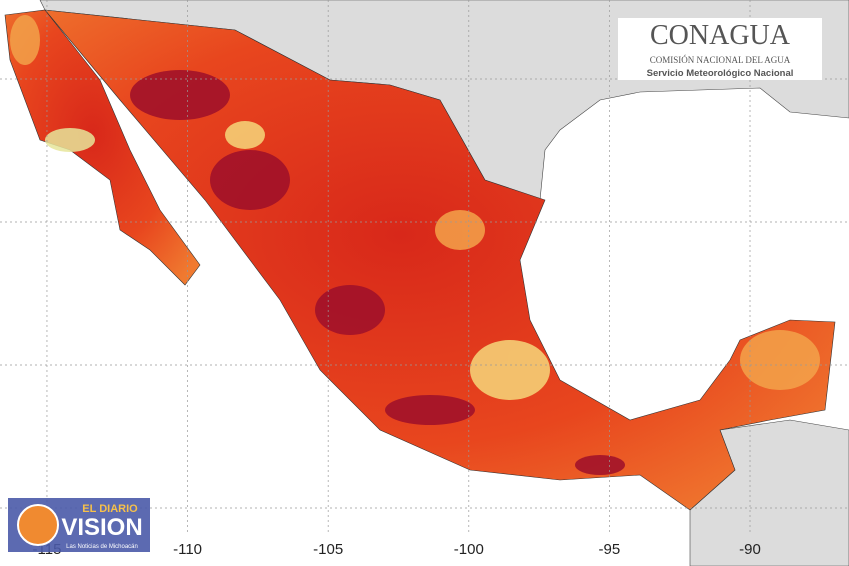 The height and width of the screenshot is (566, 849). Describe the element at coordinates (397, 549) in the screenshot. I see `x-ticks: -115-110-105-100-95-90` at that location.